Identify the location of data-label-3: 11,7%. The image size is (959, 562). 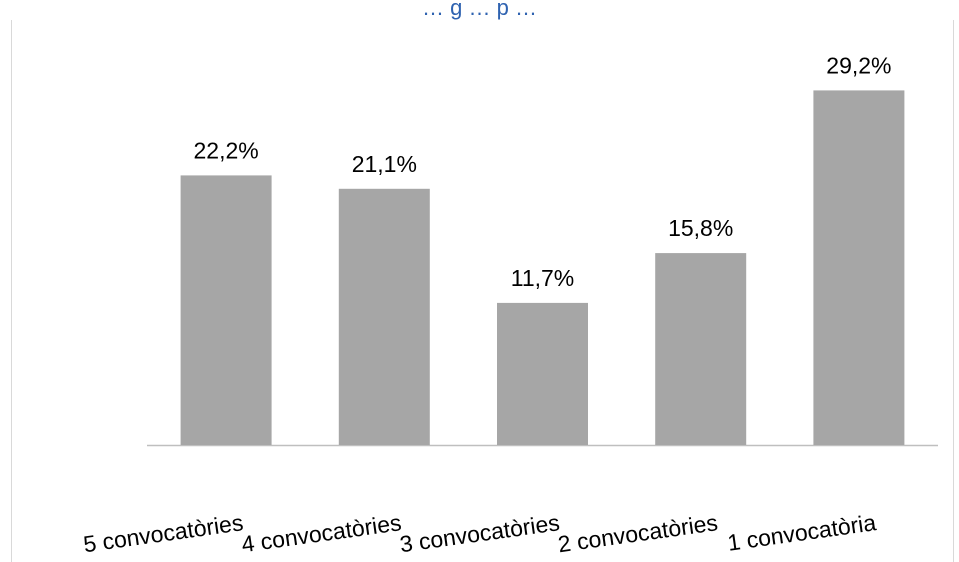
(543, 278).